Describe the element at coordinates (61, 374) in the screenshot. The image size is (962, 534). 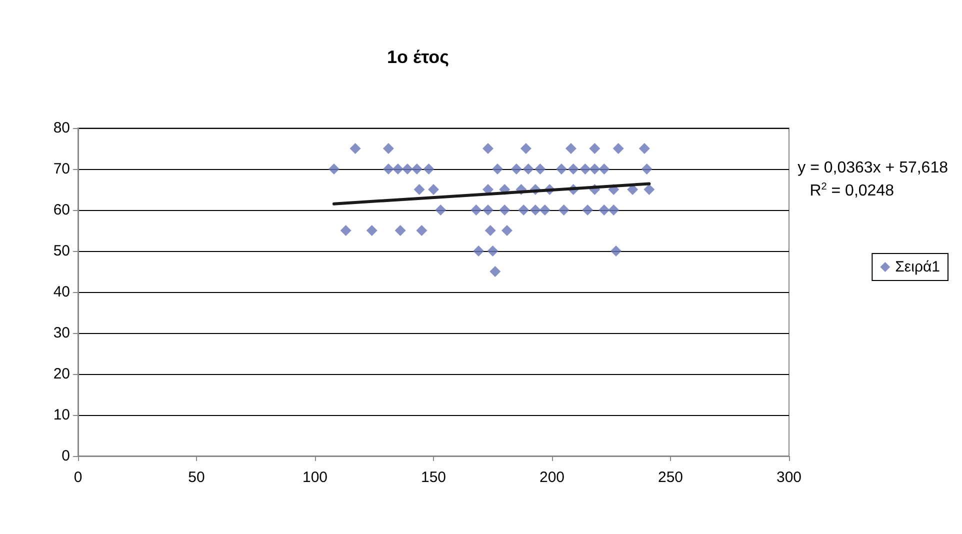
I see `y-tick-label: 20` at that location.